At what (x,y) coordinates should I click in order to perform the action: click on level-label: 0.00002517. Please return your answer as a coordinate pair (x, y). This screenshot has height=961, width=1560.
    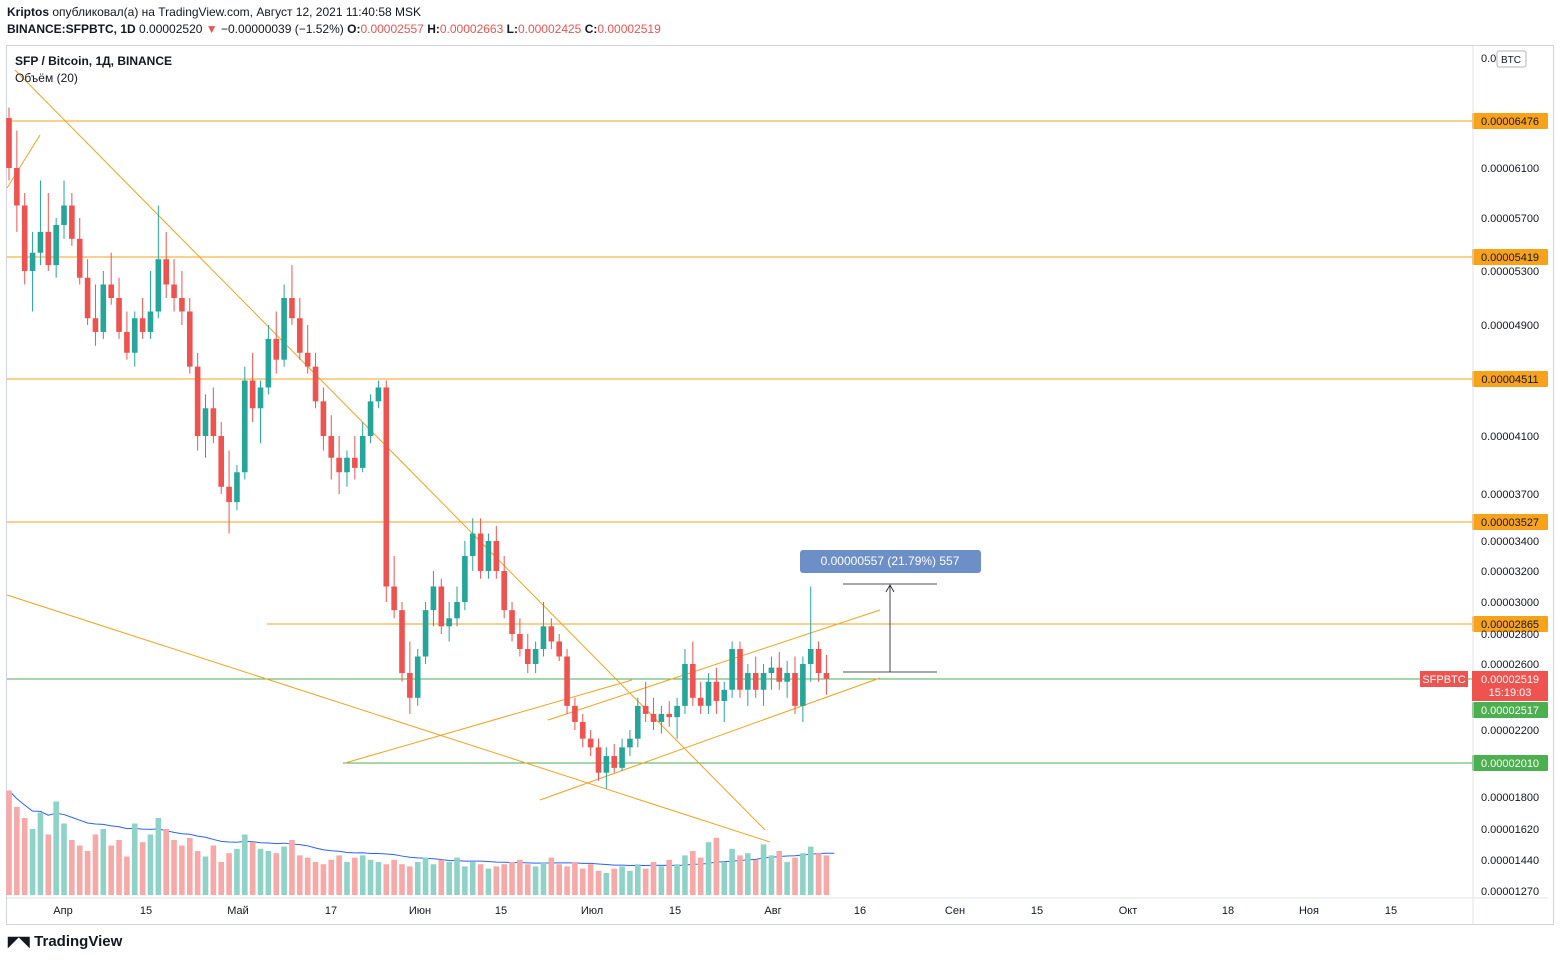
    Looking at the image, I should click on (1510, 711).